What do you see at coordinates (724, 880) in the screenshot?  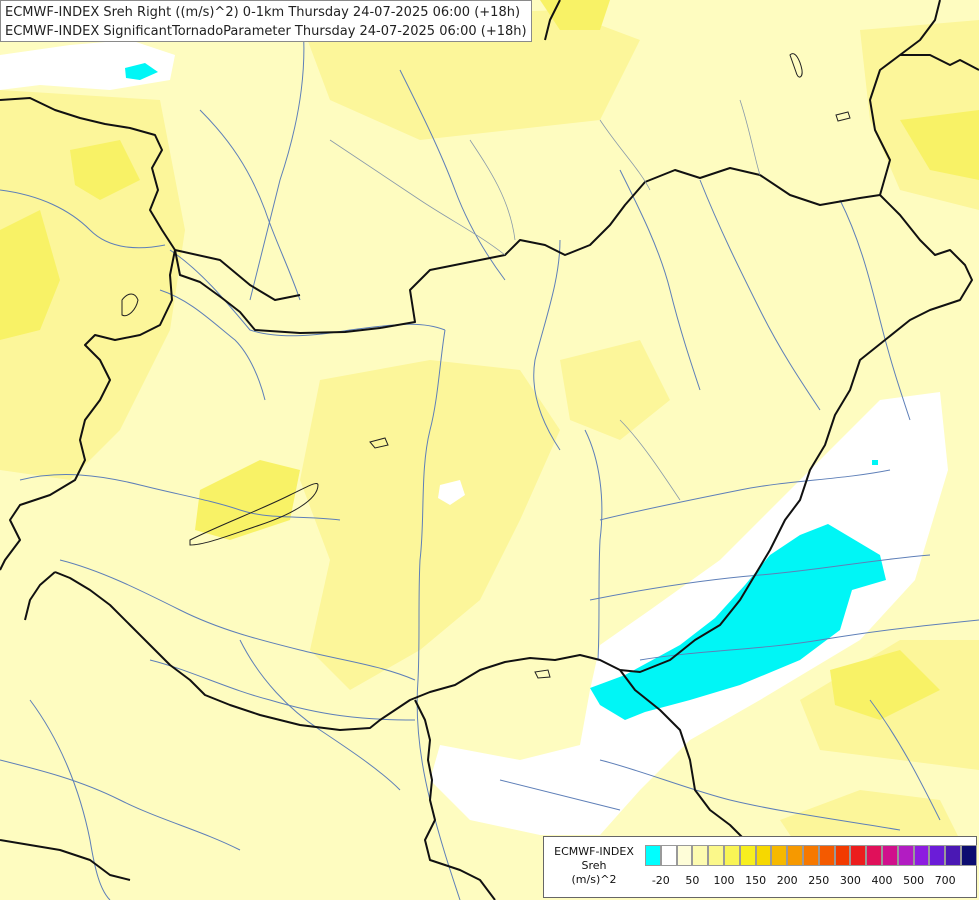 I see `legend-tick-label: 100` at bounding box center [724, 880].